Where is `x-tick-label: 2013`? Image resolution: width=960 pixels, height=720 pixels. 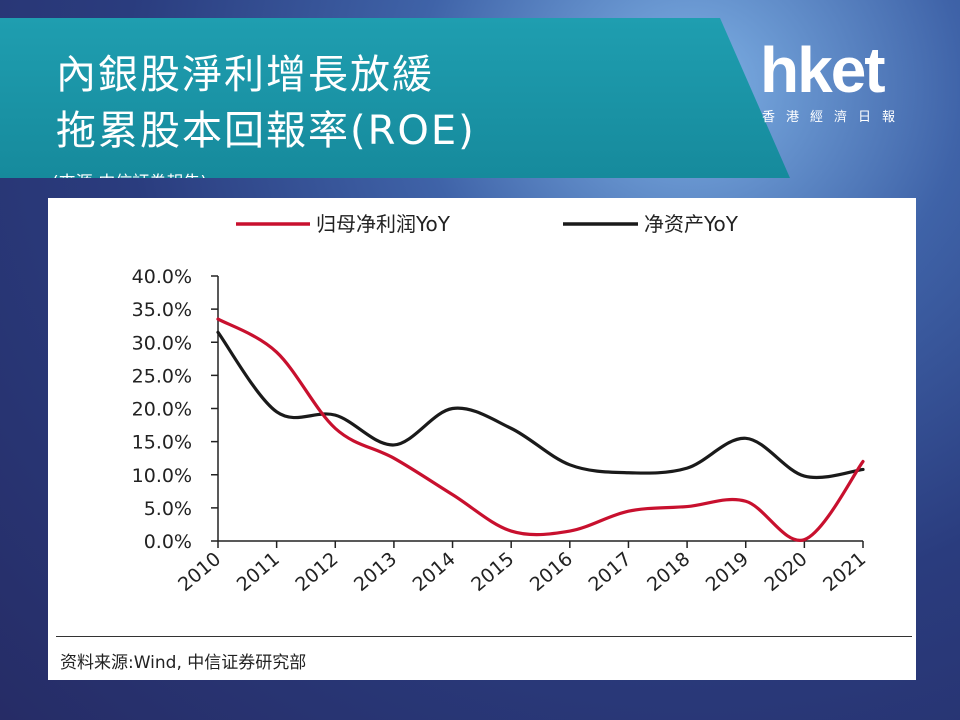 x-tick-label: 2013 is located at coordinates (375, 572).